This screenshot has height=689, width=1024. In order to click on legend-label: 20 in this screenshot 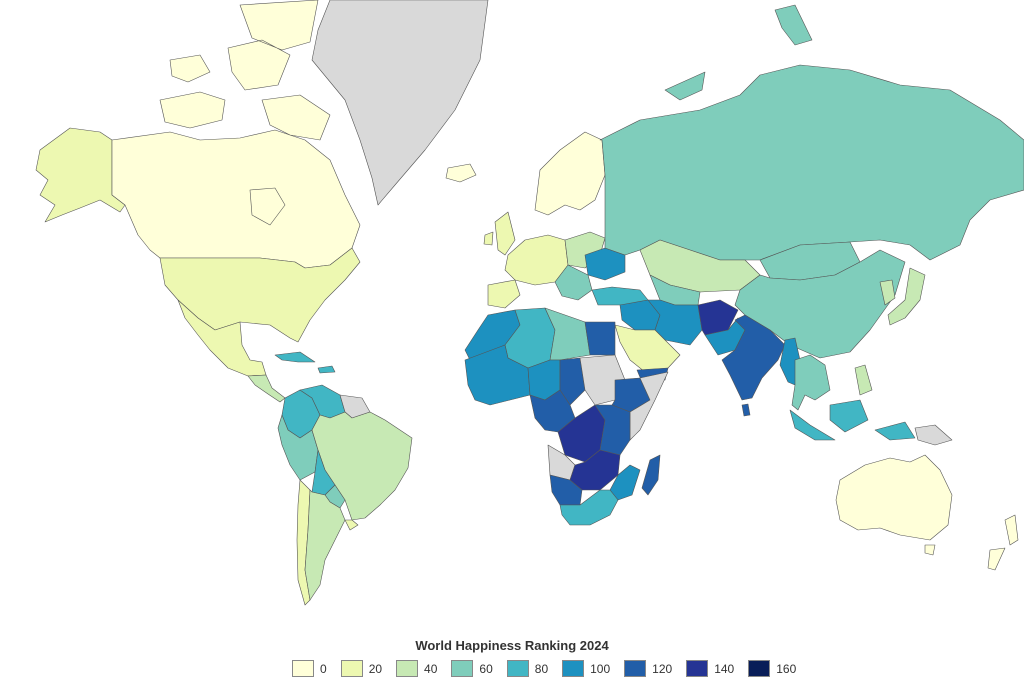, I will do `click(375, 668)`.